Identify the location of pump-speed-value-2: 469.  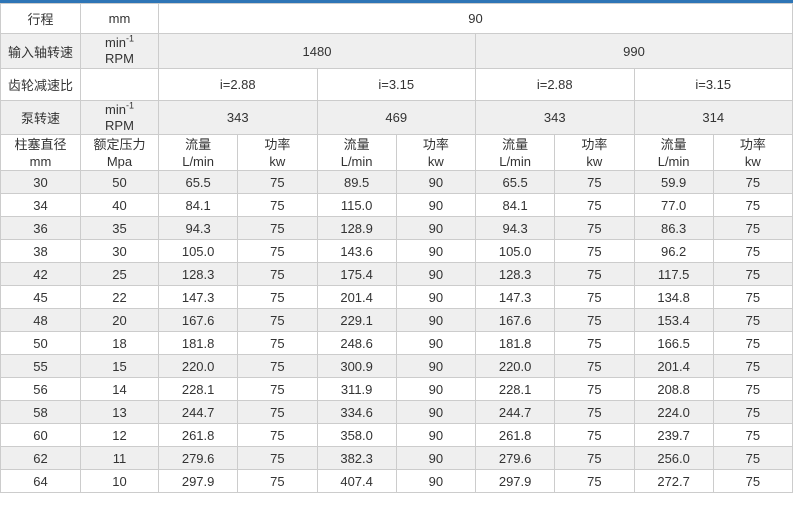
(396, 117).